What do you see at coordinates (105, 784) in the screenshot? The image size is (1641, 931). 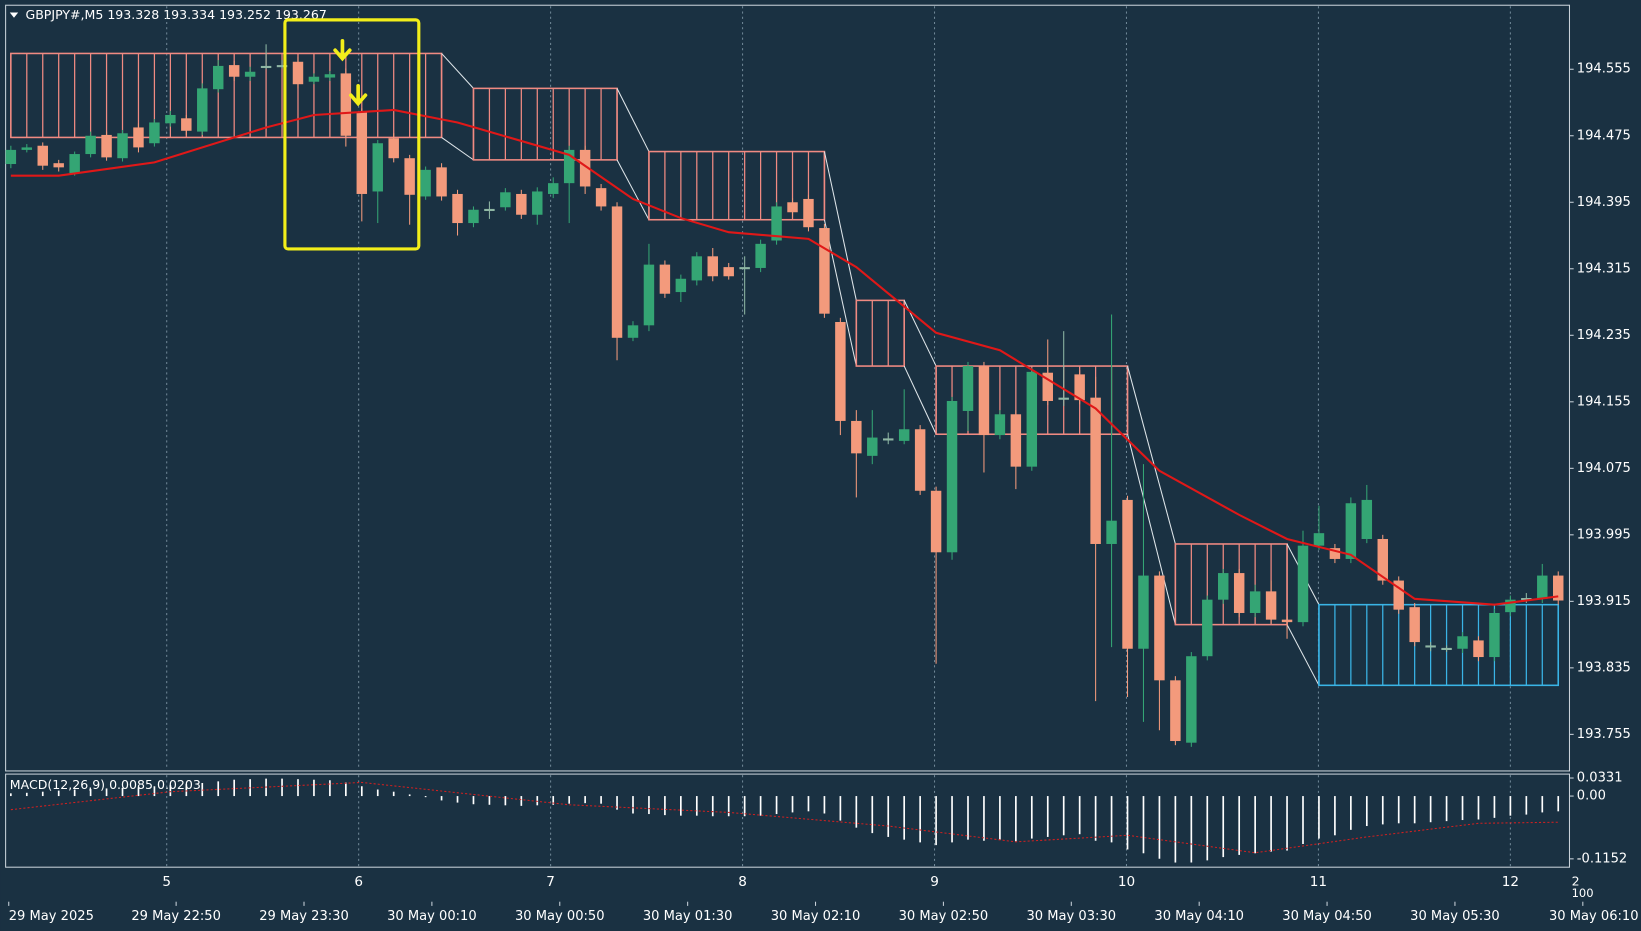 I see `macd-title: MACD(12,26,9) 0.0085 0.0203` at bounding box center [105, 784].